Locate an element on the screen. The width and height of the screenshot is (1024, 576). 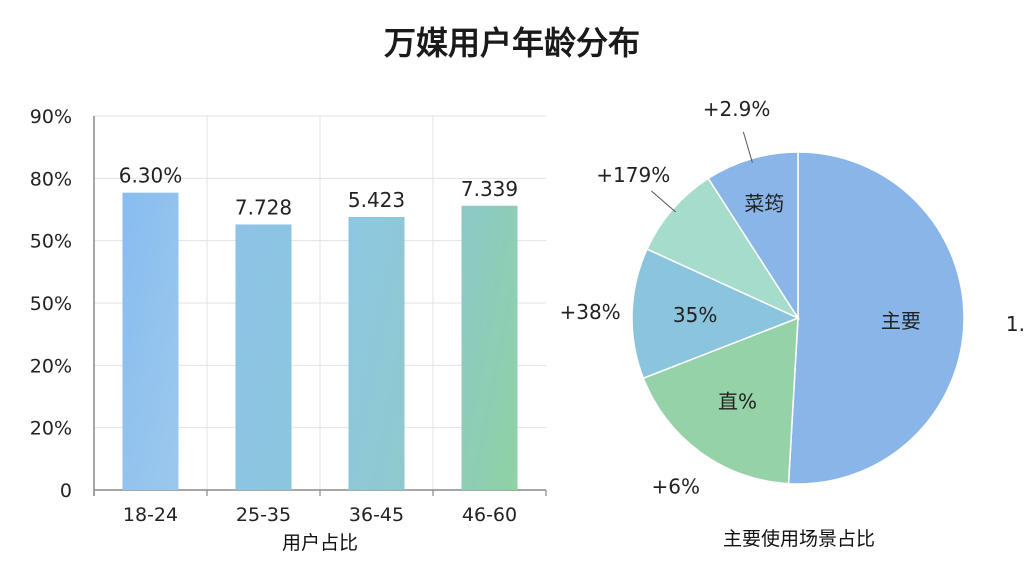
pie-inner-label: 菜筠 is located at coordinates (764, 203).